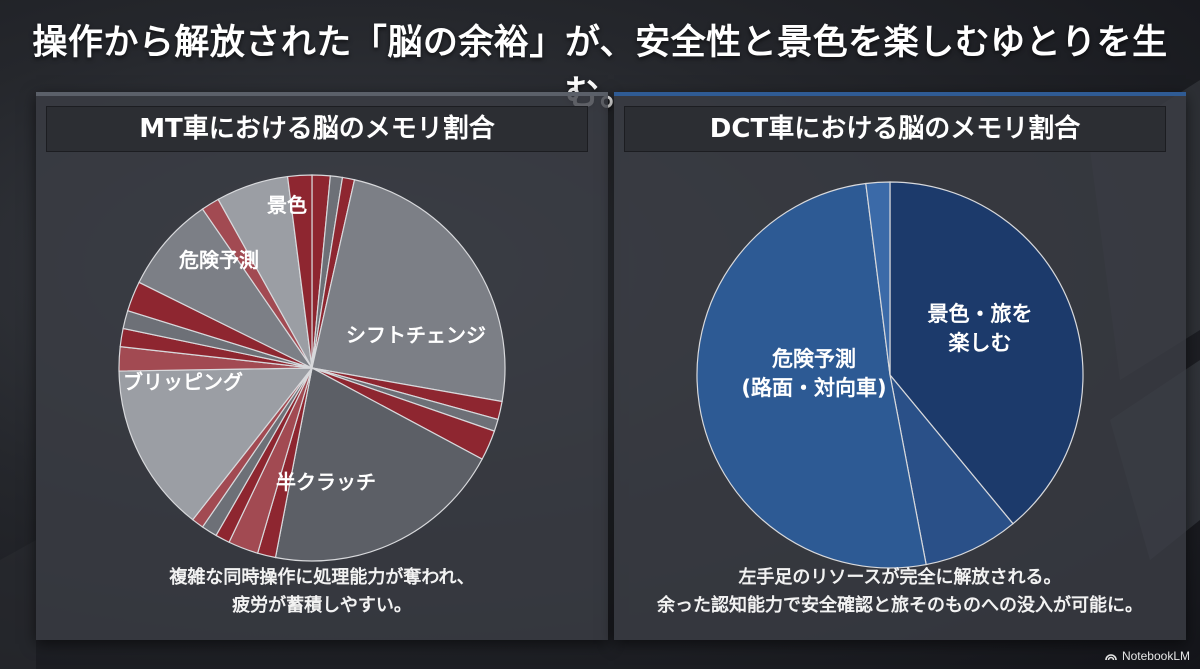 The image size is (1200, 669). I want to click on mt-caption: 複雑な同時操作に処理能力が奪われ、 疲労が蓄積しやすい。, so click(322, 592).